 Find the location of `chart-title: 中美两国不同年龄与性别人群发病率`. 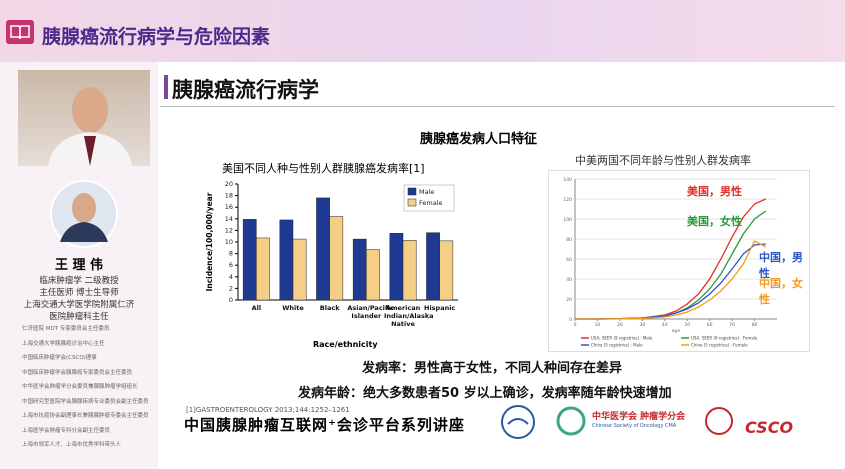

chart-title: 中美两国不同年龄与性别人群发病率 is located at coordinates (663, 160).